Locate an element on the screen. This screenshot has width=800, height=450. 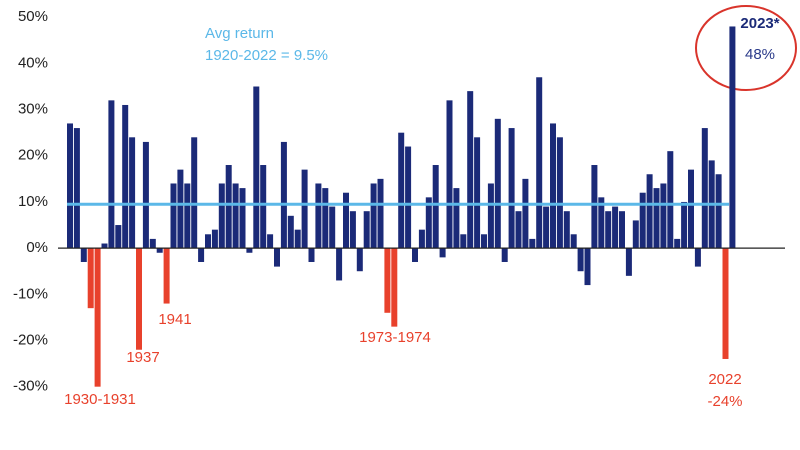
value-label: 48% is located at coordinates (760, 54).